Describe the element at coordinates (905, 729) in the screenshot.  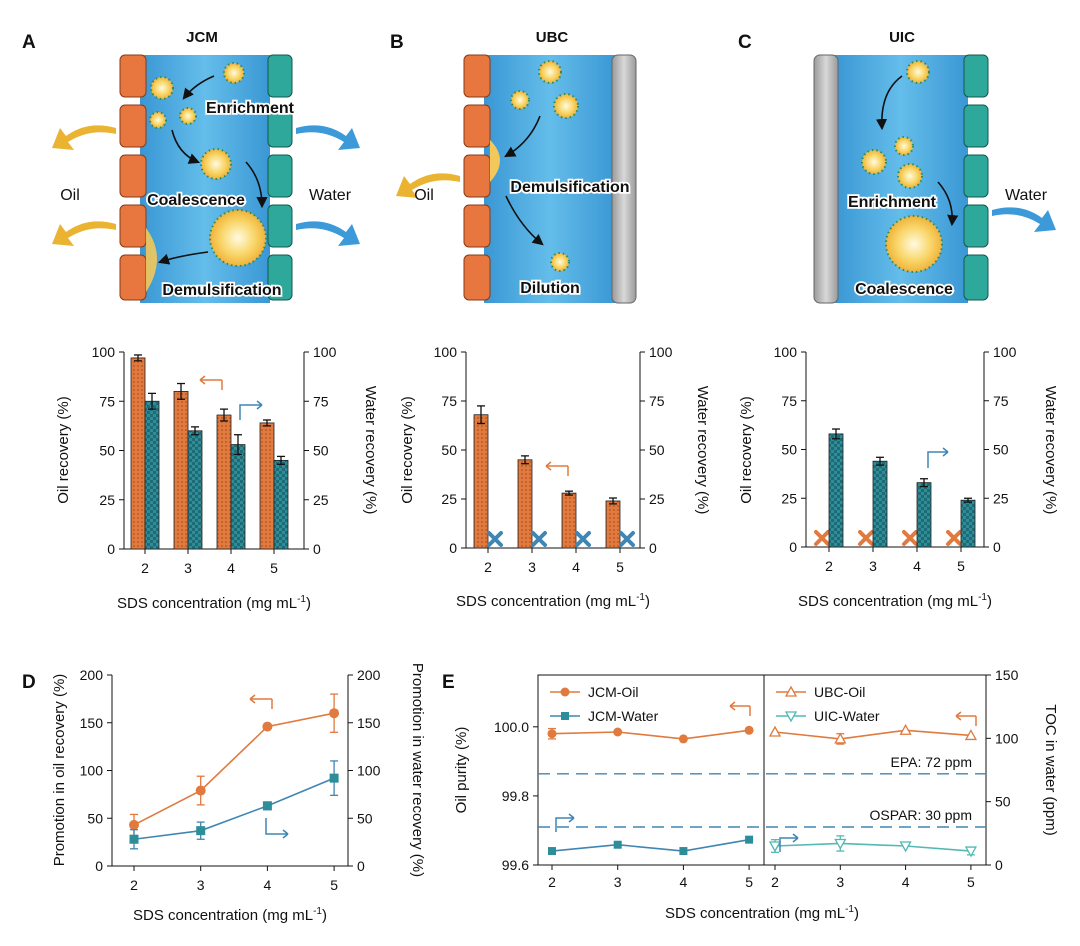
I see `ubc-oil-point` at that location.